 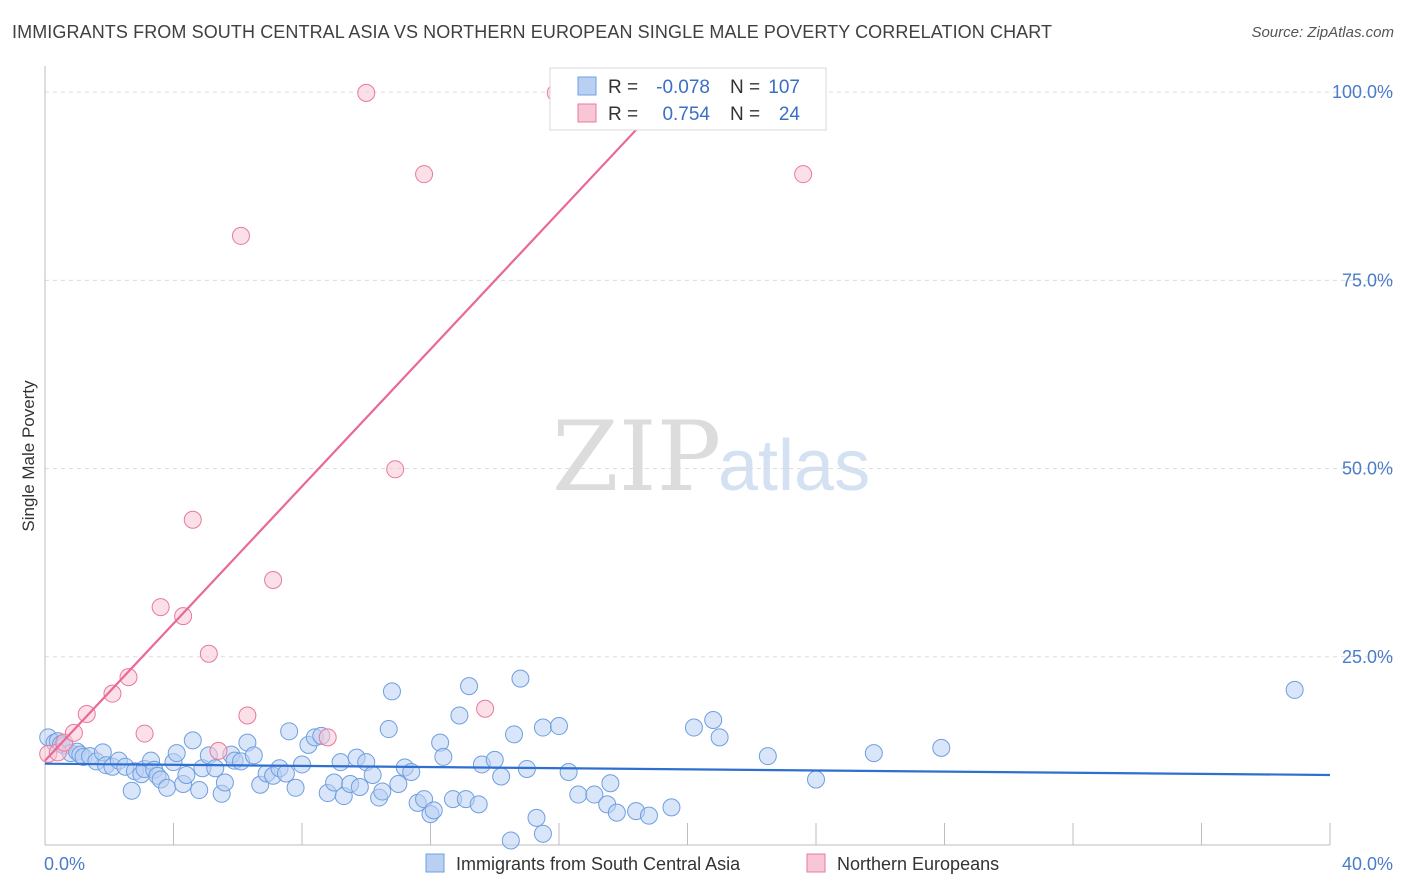 I want to click on legend-r-label-pink: R =, so click(x=623, y=114).